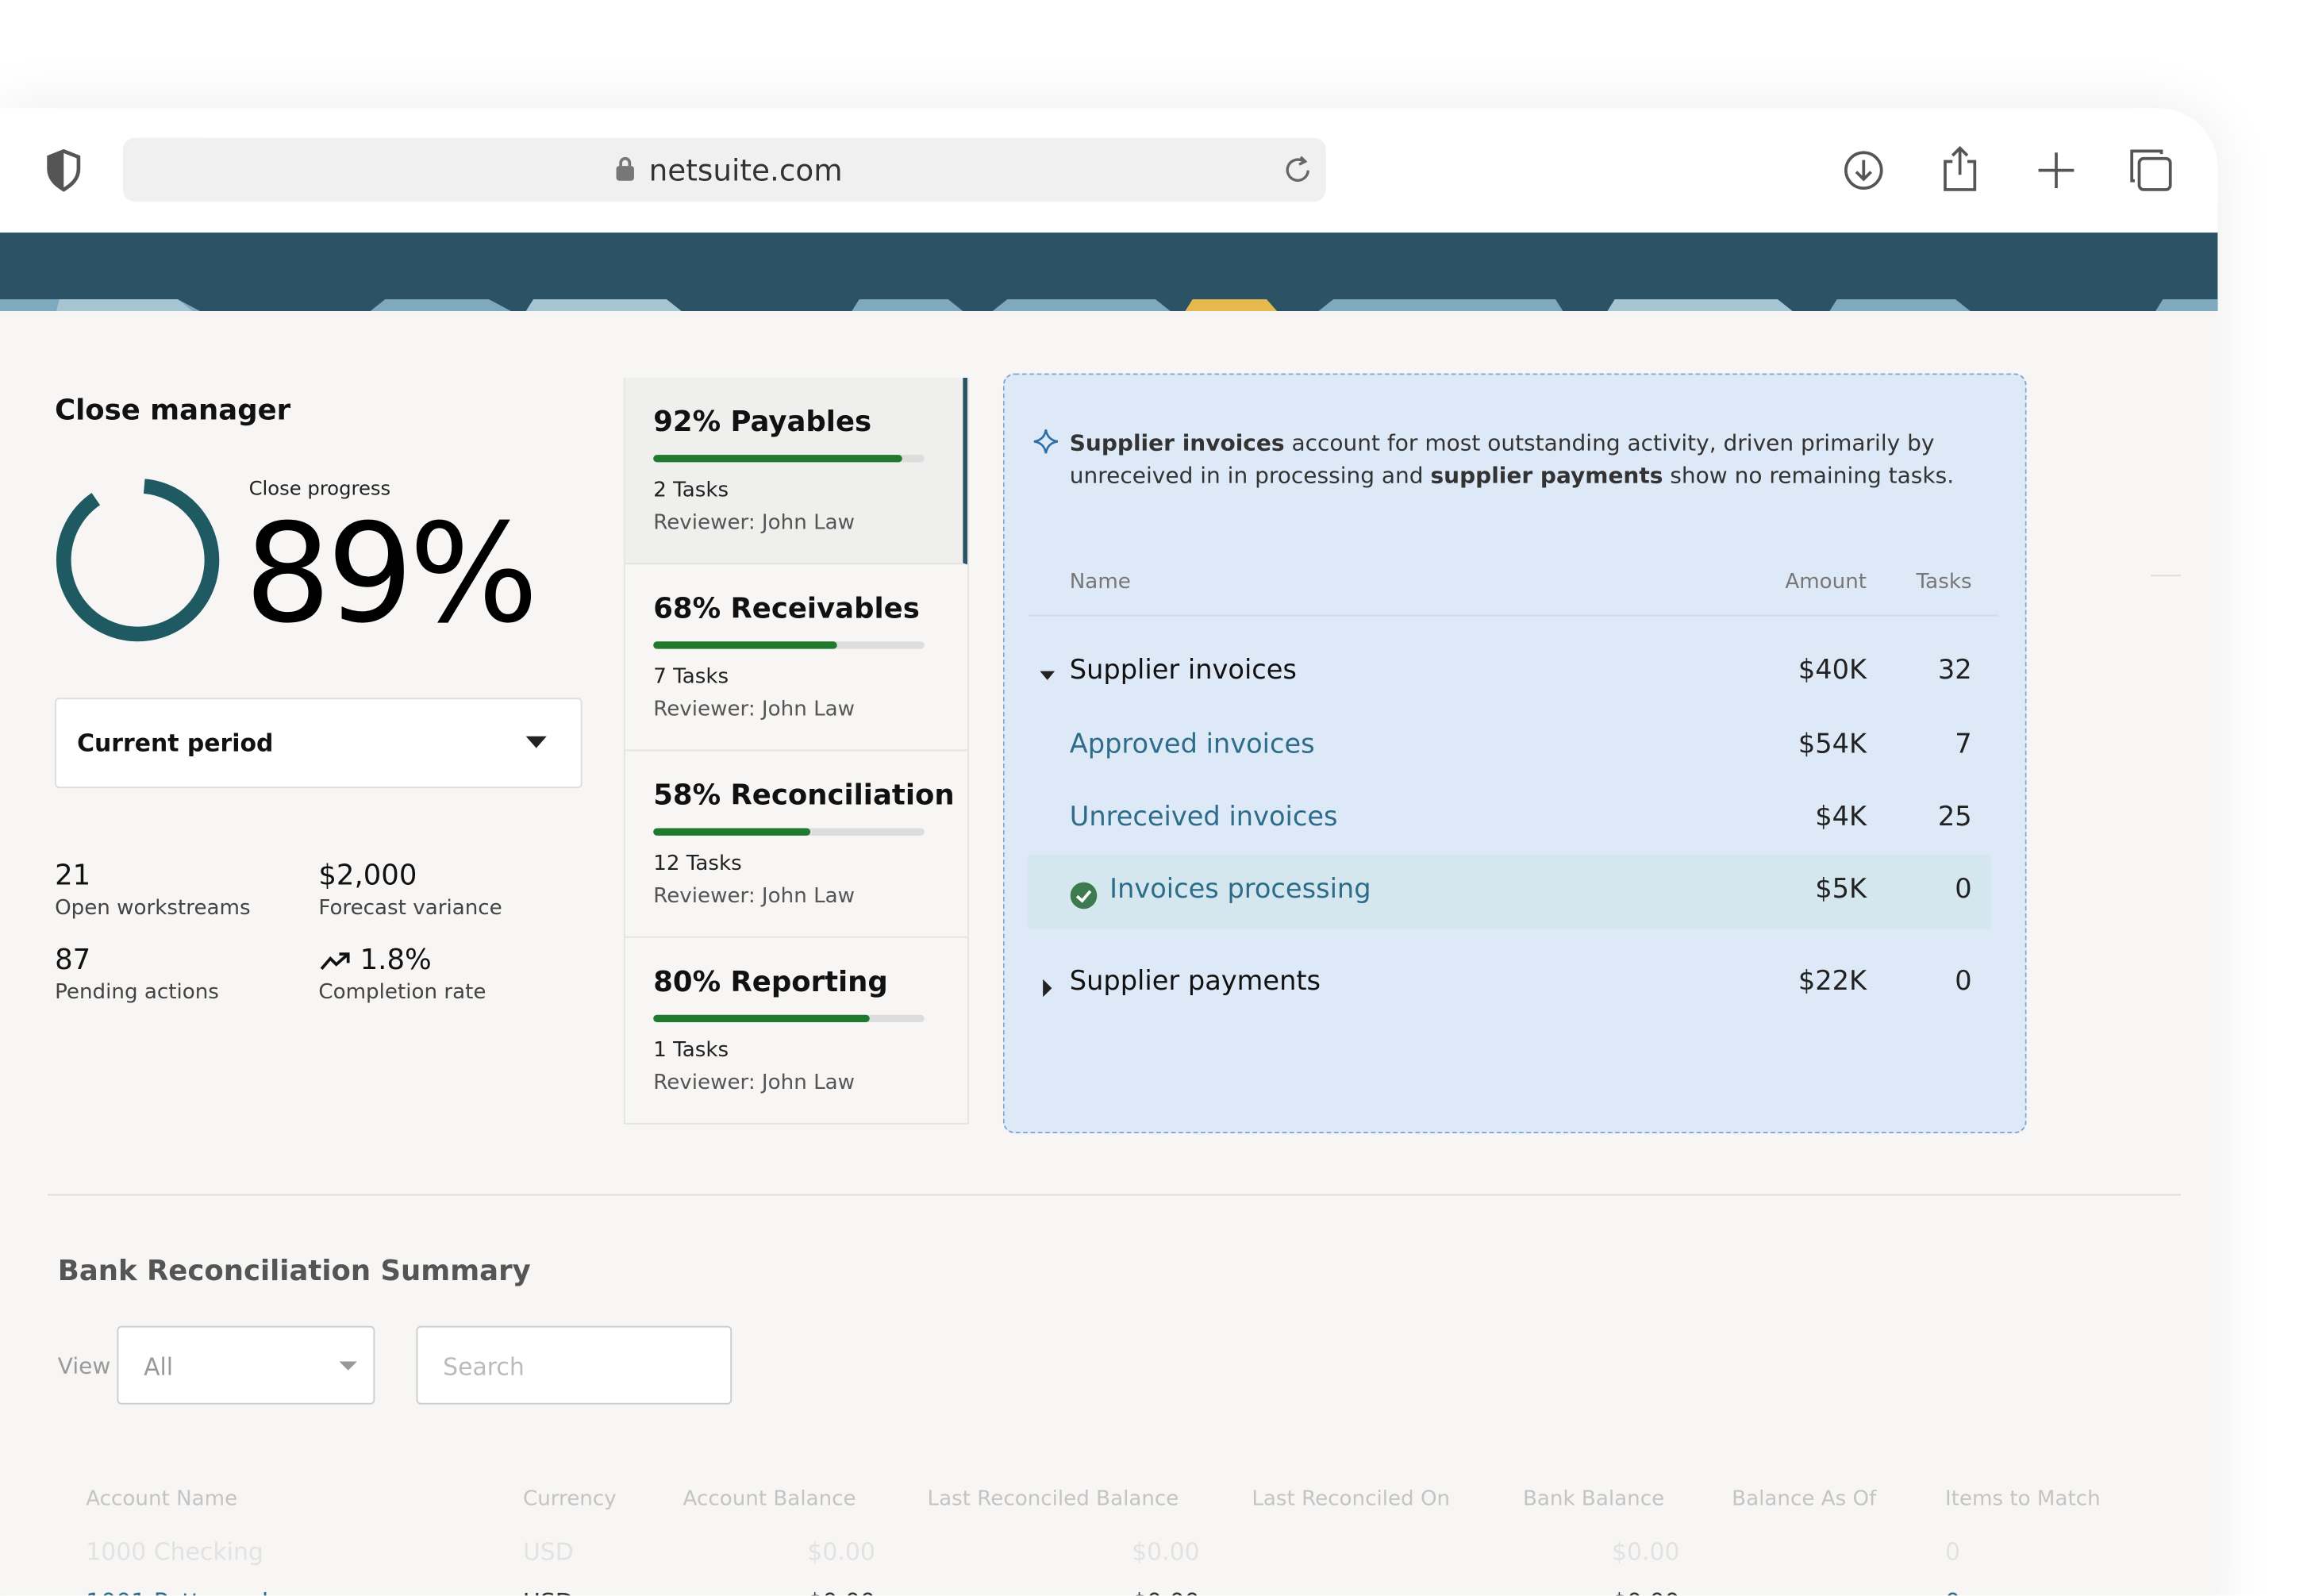 This screenshot has width=2311, height=1596. Describe the element at coordinates (1192, 744) in the screenshot. I see `row-link: Approved invoices` at that location.